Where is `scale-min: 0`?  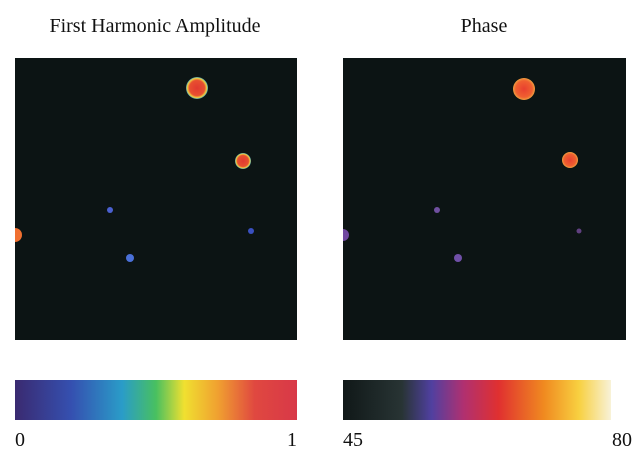
scale-min: 0 is located at coordinates (20, 440).